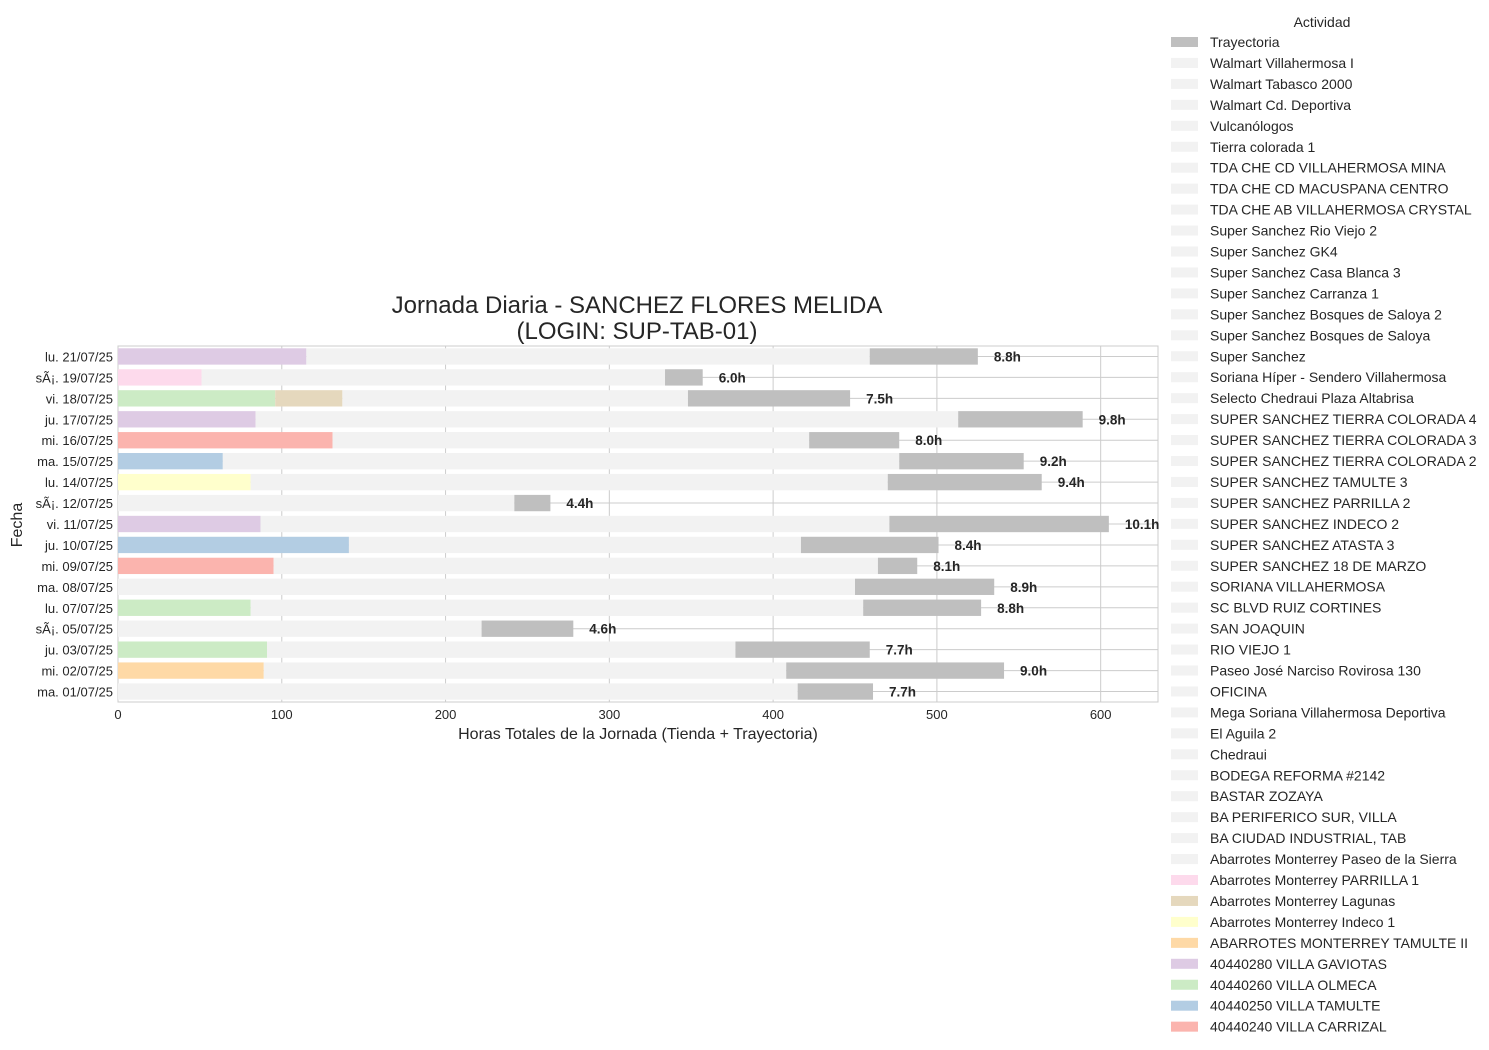 This screenshot has height=1050, width=1489. I want to click on legend-entry: Super Sanchez Bosques de Saloya 2, so click(1306, 314).